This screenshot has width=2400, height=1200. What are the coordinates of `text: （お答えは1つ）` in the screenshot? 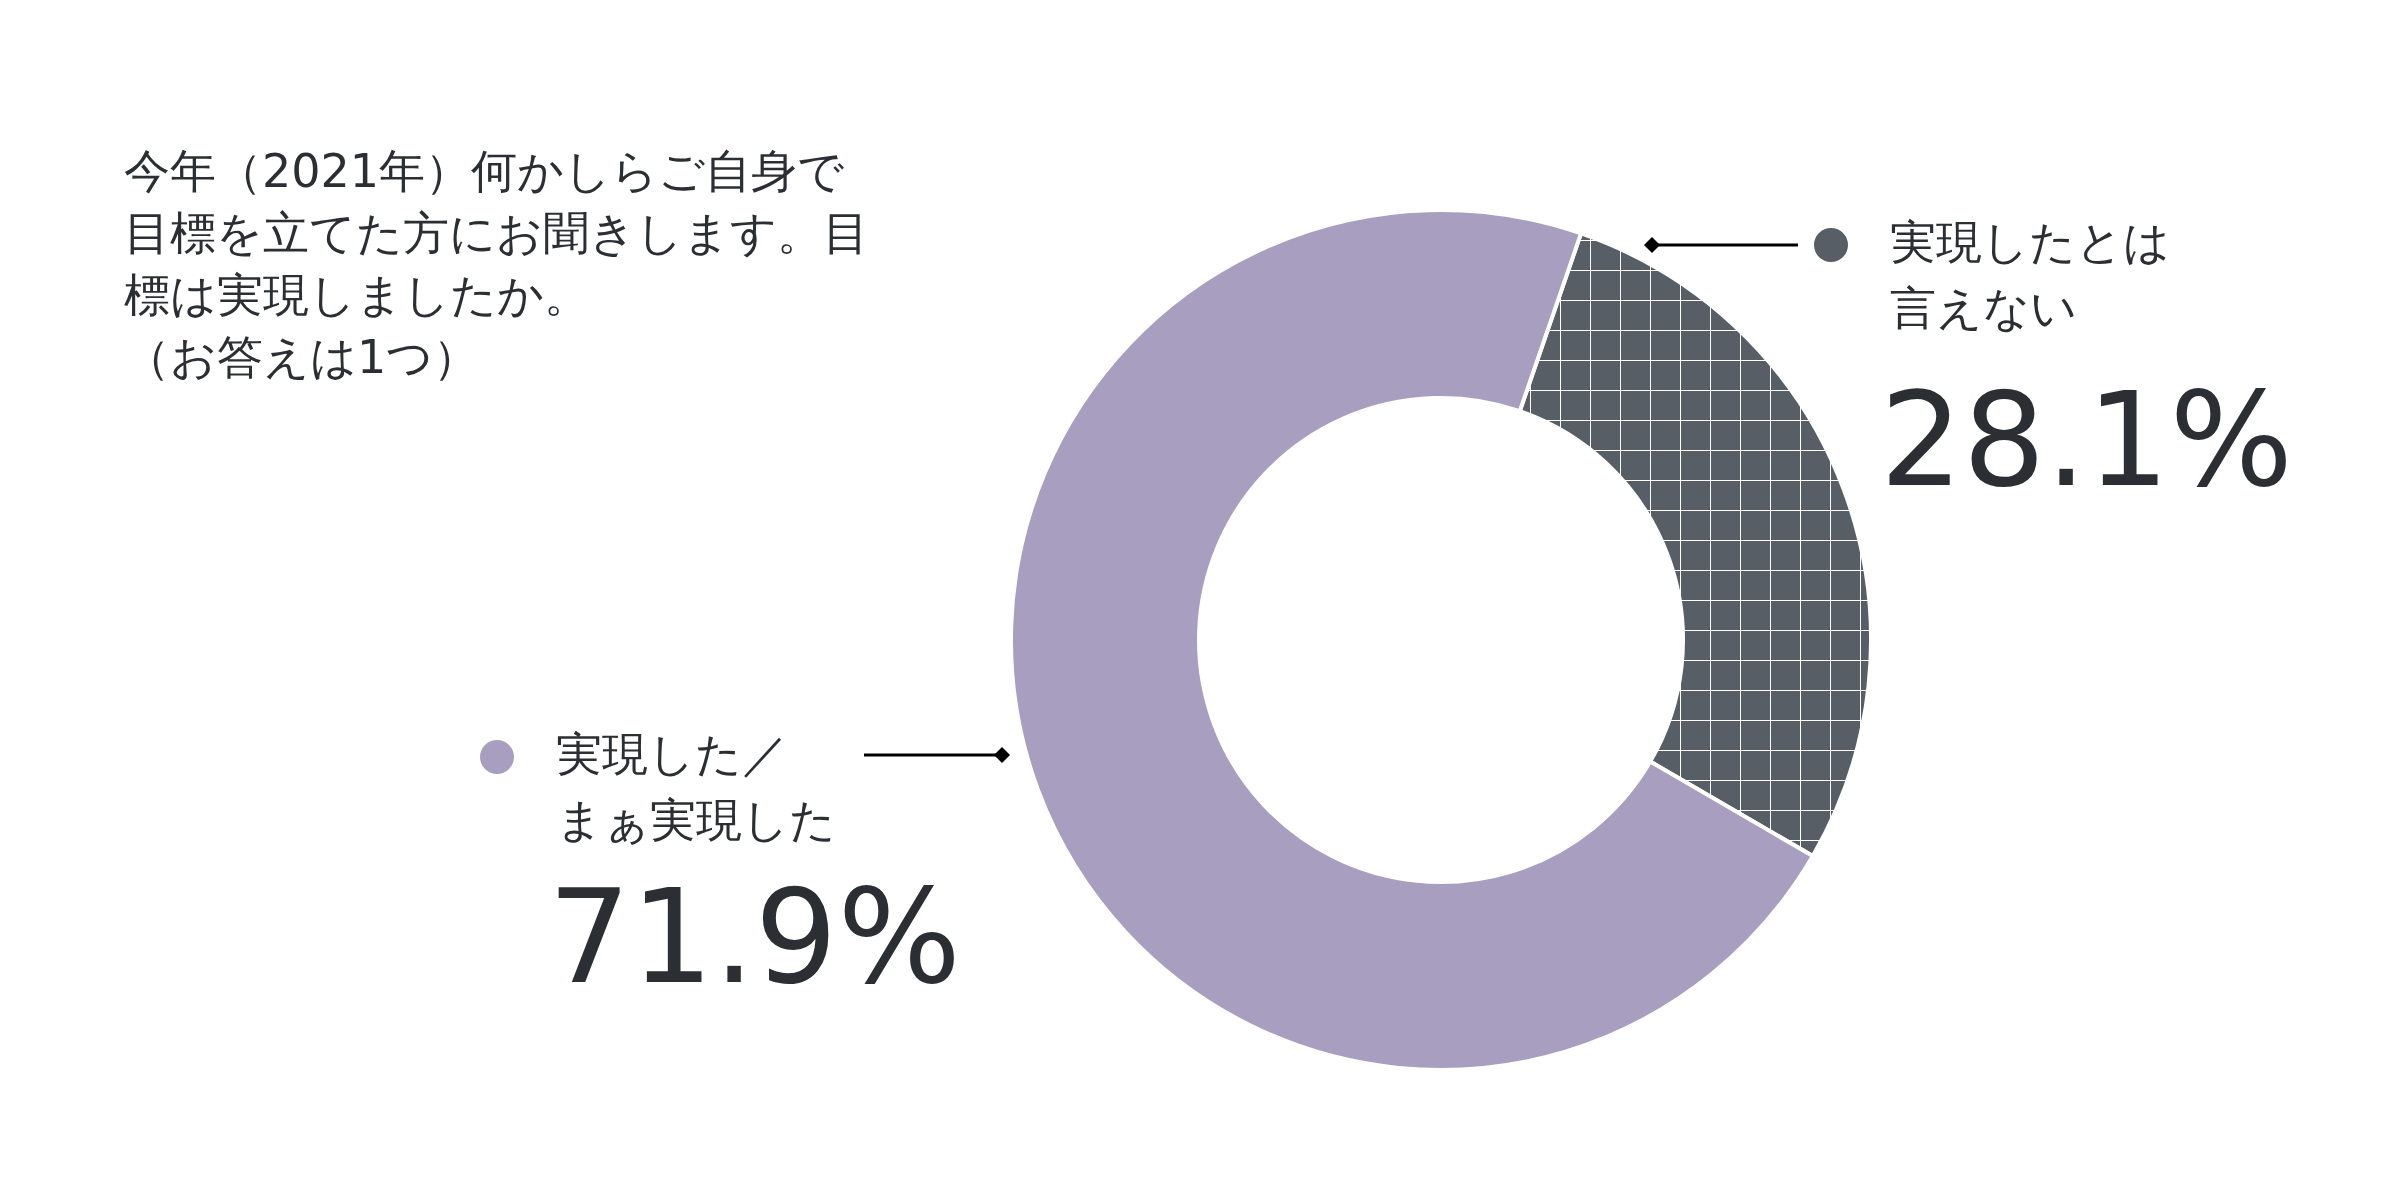 It's located at (302, 357).